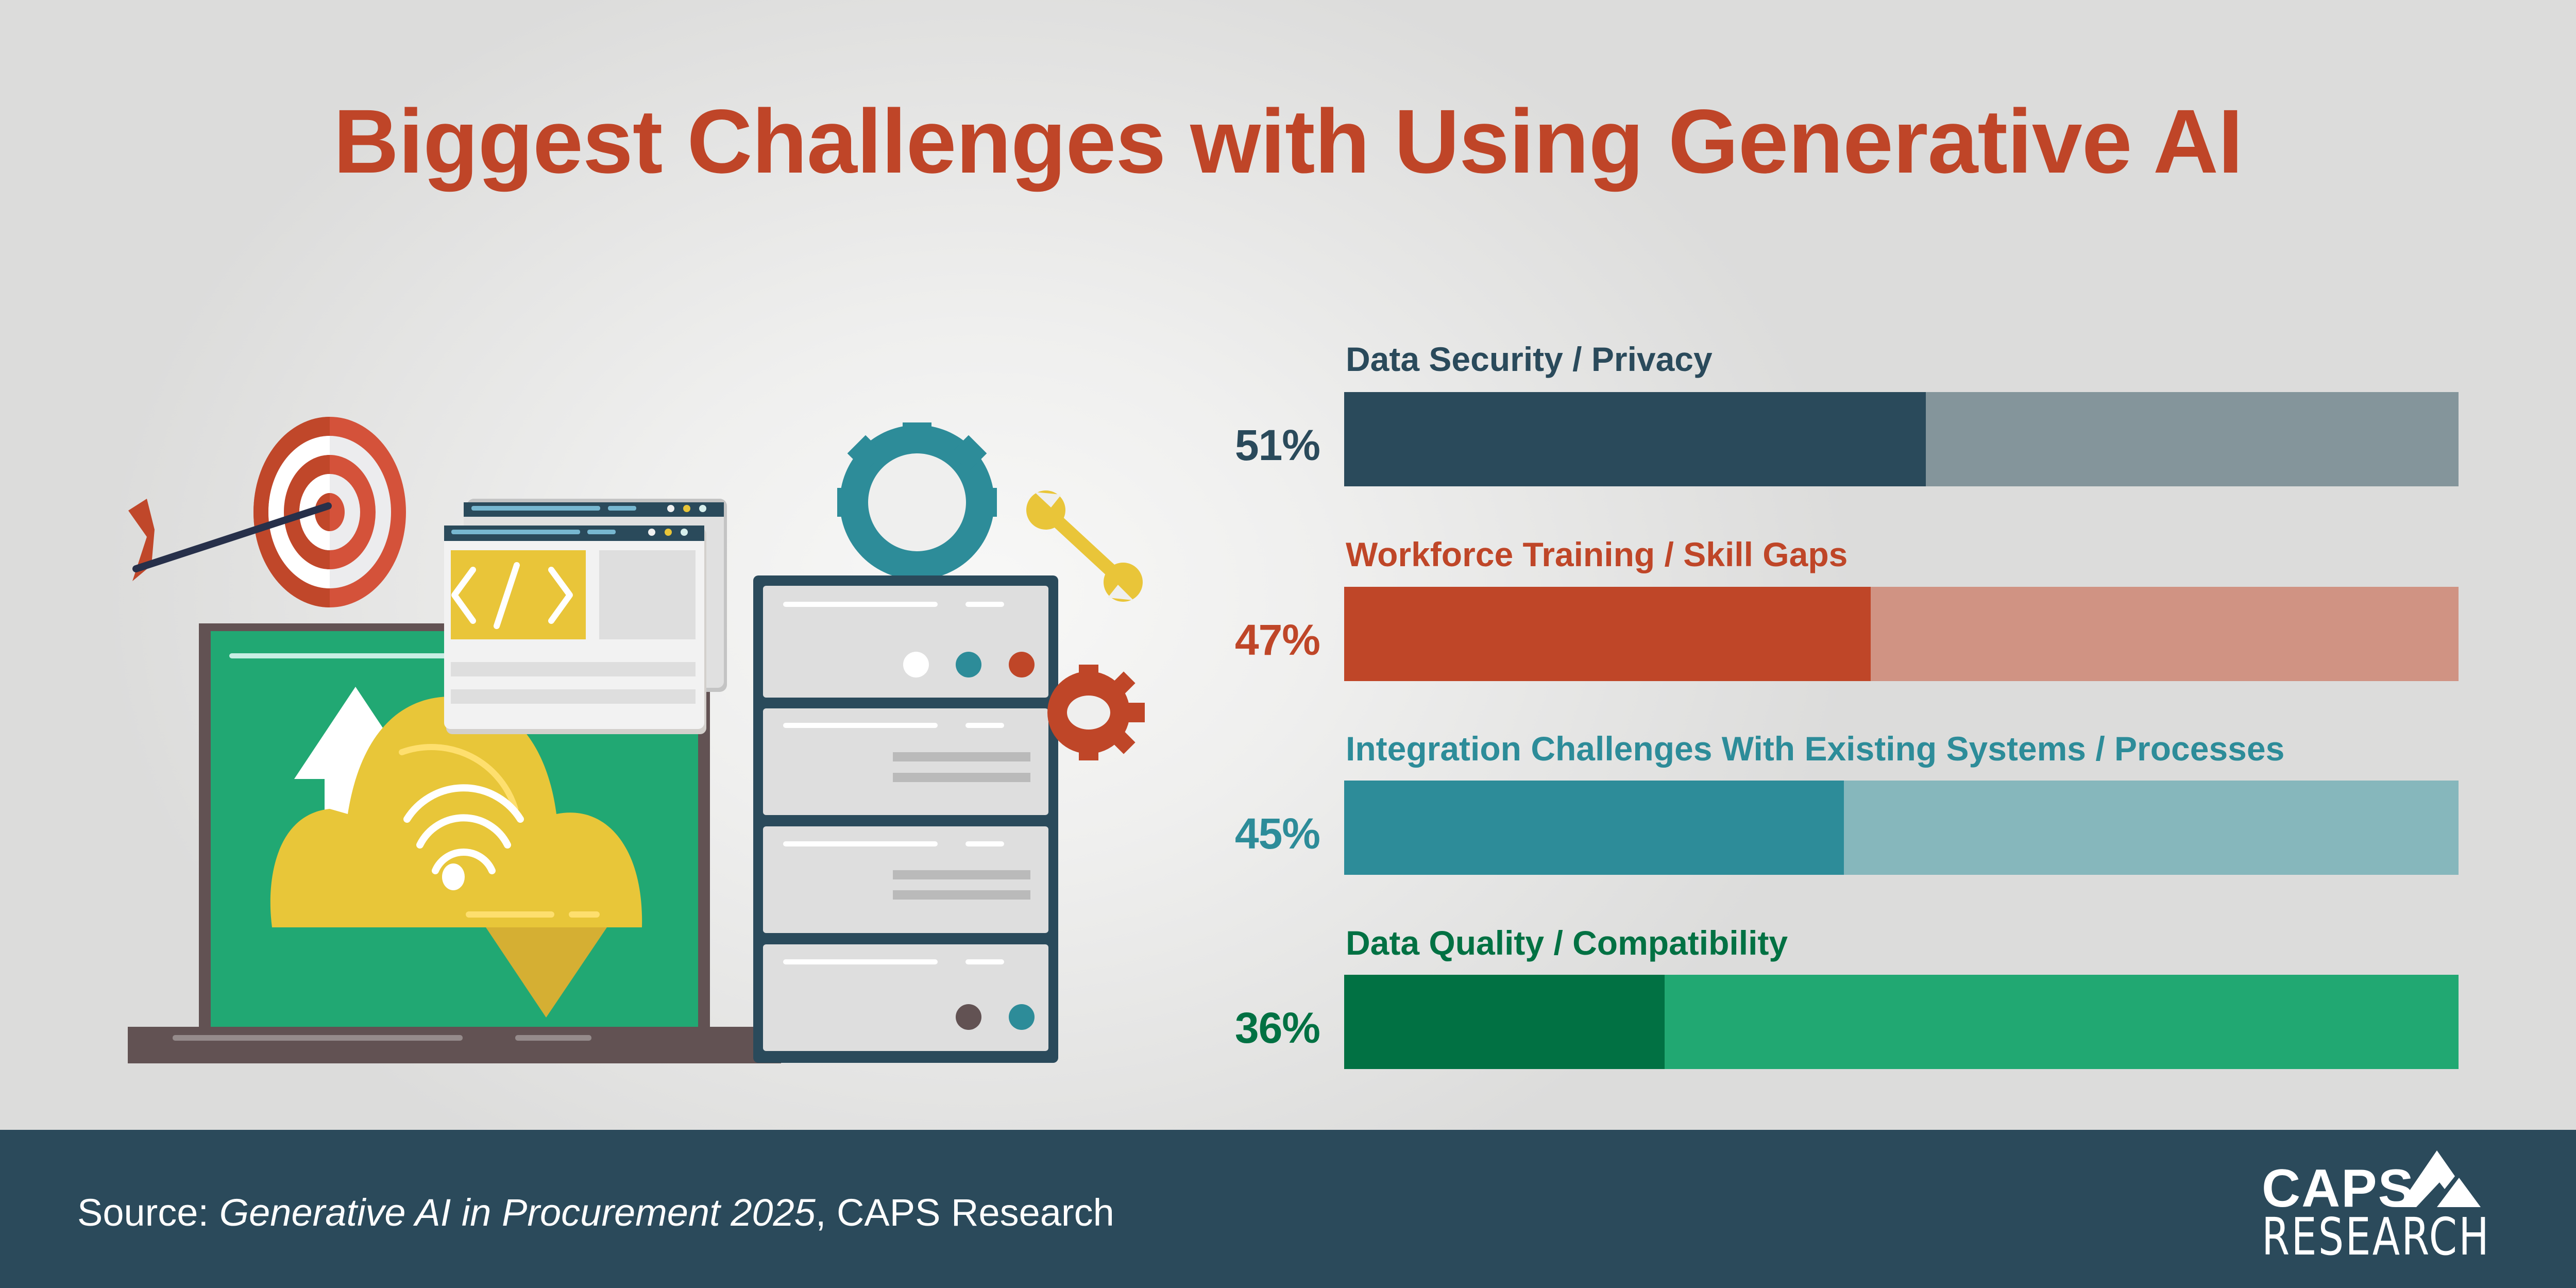 The height and width of the screenshot is (1288, 2576). Describe the element at coordinates (148, 1212) in the screenshot. I see `source-prefix: Source:` at that location.